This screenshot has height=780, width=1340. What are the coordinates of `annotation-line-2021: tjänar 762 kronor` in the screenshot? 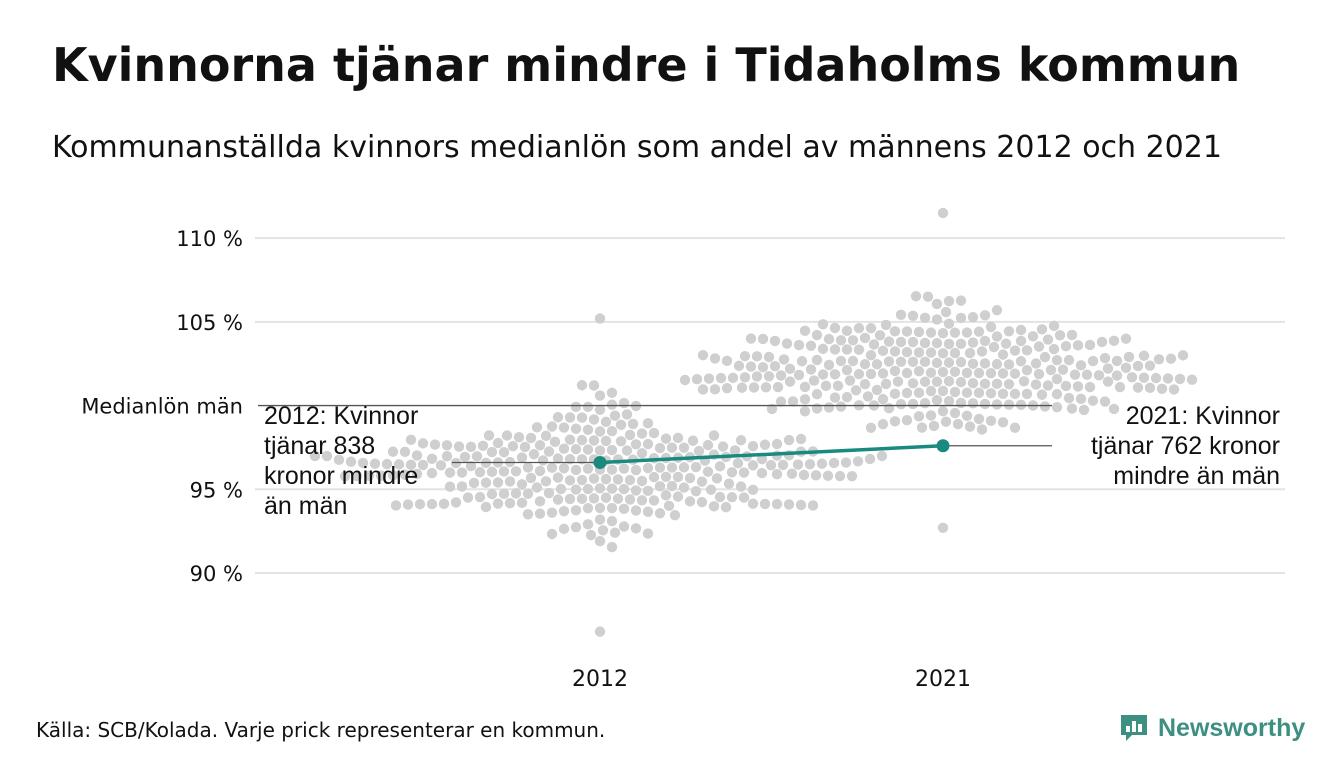 It's located at (1185, 446).